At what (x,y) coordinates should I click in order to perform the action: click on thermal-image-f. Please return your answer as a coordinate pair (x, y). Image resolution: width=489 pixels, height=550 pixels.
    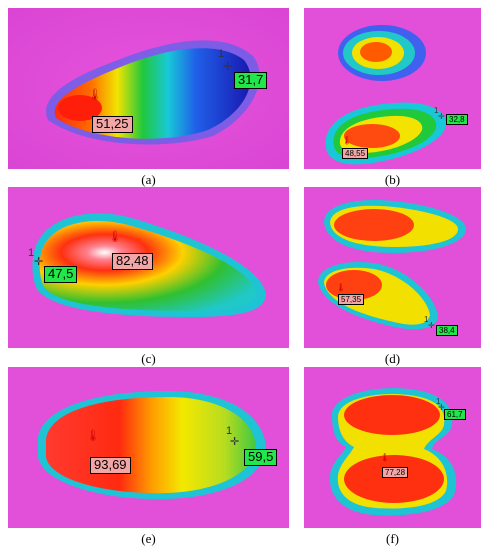
    Looking at the image, I should click on (392, 447).